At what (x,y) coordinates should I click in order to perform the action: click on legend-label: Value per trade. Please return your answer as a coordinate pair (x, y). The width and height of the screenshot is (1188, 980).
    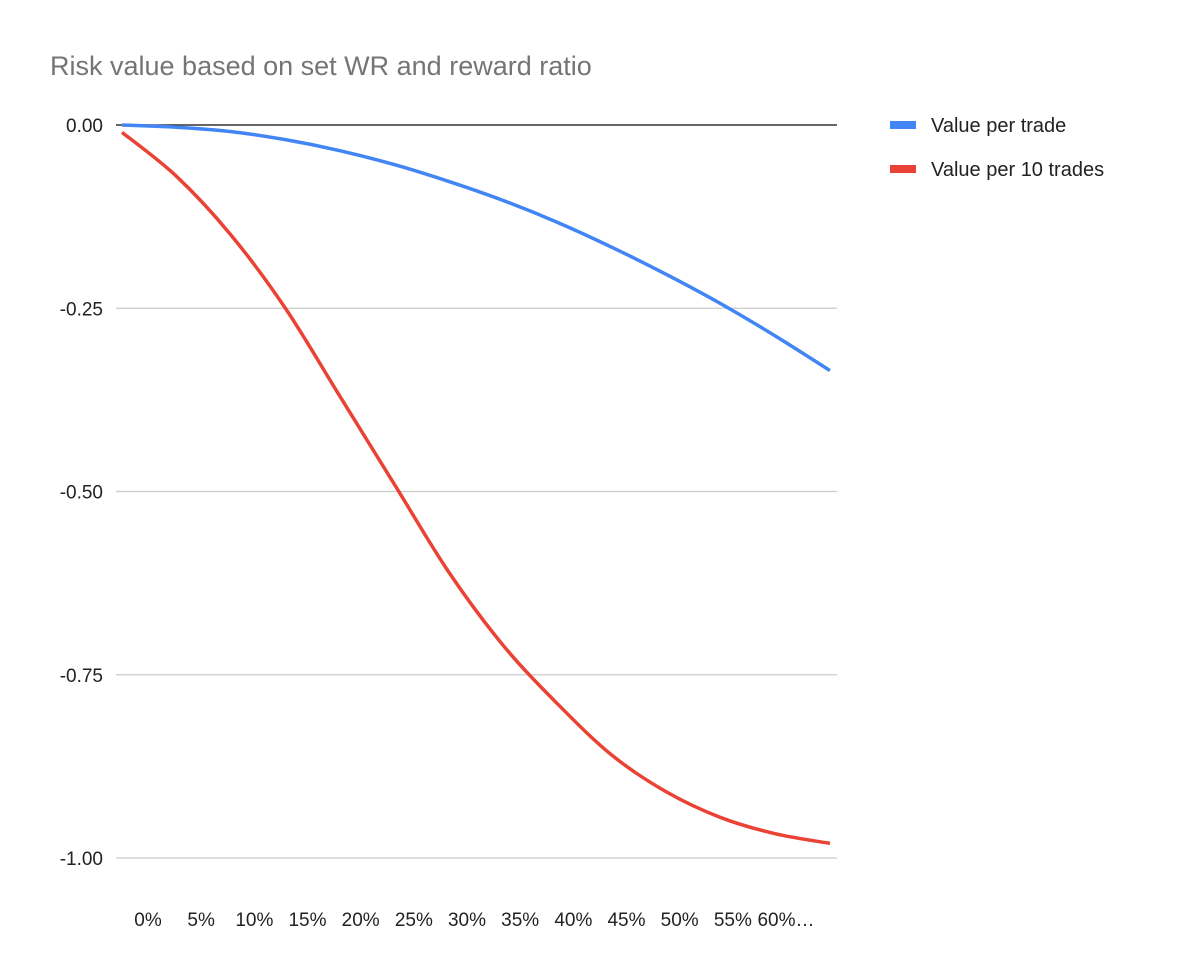
    Looking at the image, I should click on (998, 126).